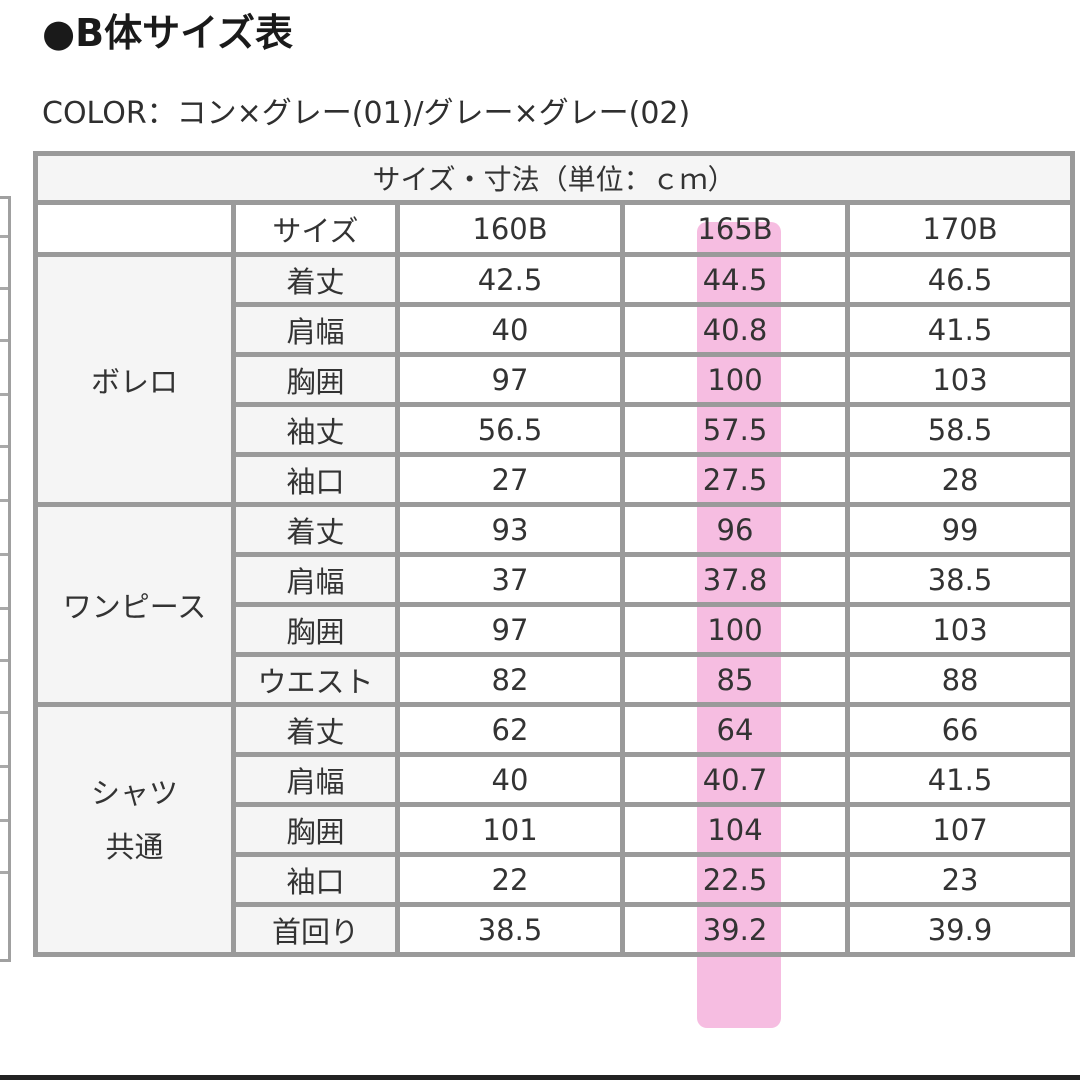  I want to click on value-160b: 101, so click(510, 829).